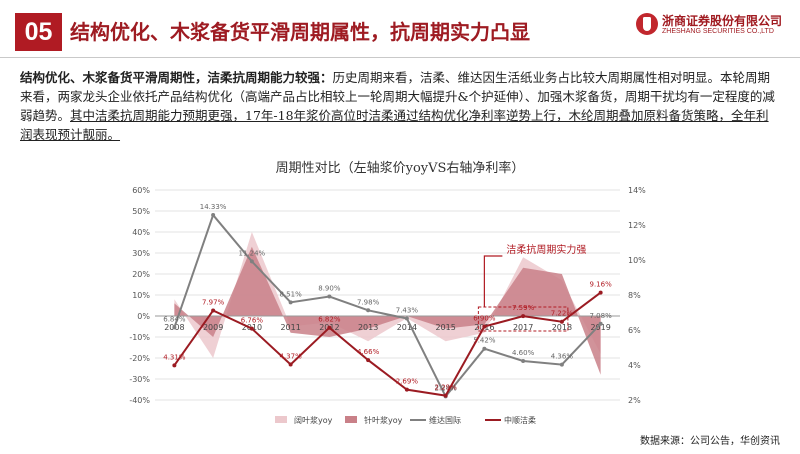  What do you see at coordinates (313, 420) in the screenshot?
I see `legend-label-0: 阔叶浆yoy` at bounding box center [313, 420].